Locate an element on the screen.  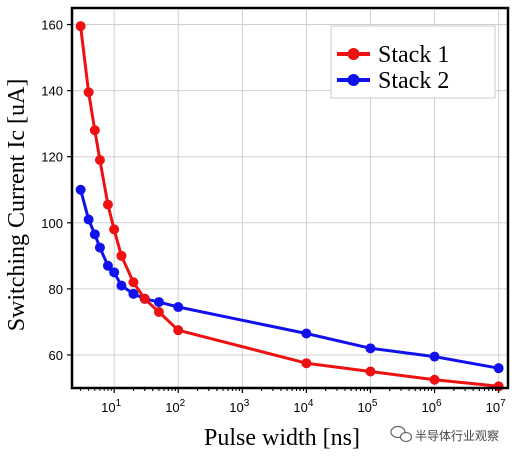
y-axis-title: Switching Current Ic [uA] is located at coordinates (17, 205).